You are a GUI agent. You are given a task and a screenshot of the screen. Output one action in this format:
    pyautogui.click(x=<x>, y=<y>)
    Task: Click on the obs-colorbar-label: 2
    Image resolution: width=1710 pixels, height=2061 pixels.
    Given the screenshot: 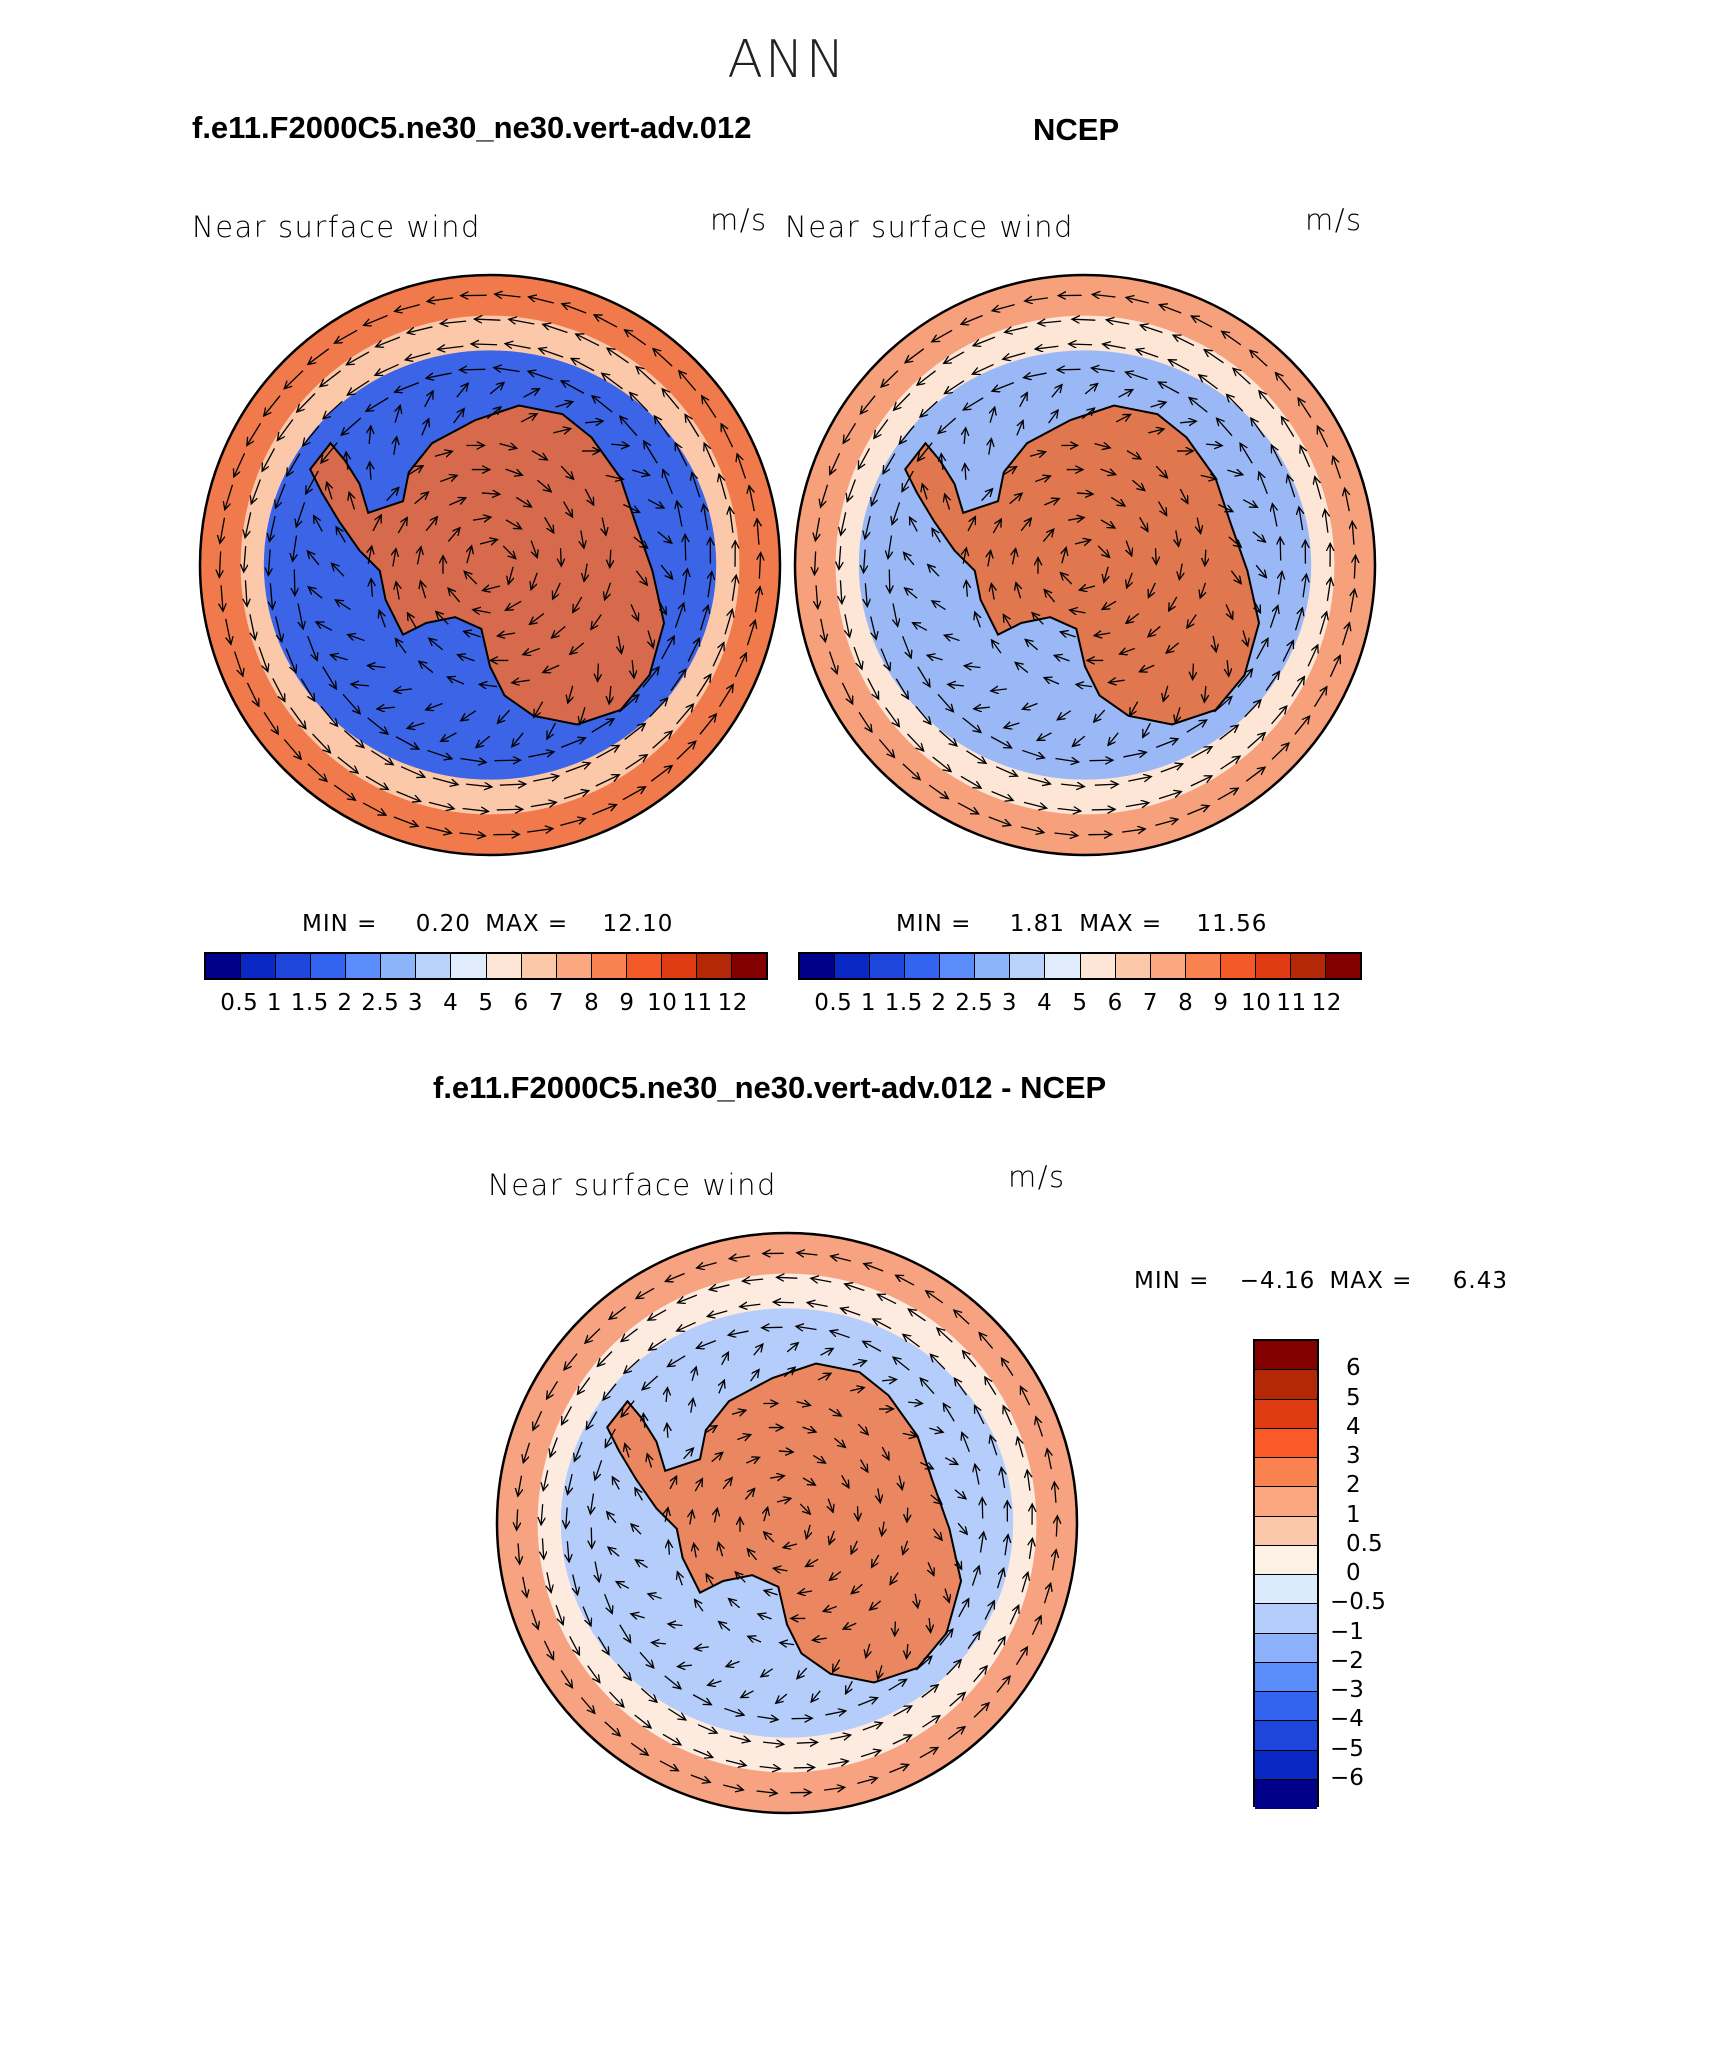 What is the action you would take?
    pyautogui.click(x=939, y=1003)
    